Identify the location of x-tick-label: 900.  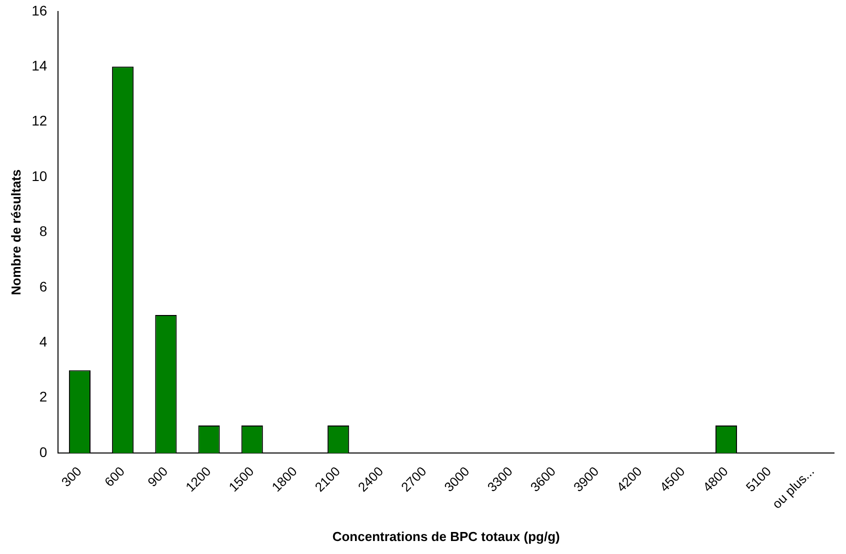
(157, 477).